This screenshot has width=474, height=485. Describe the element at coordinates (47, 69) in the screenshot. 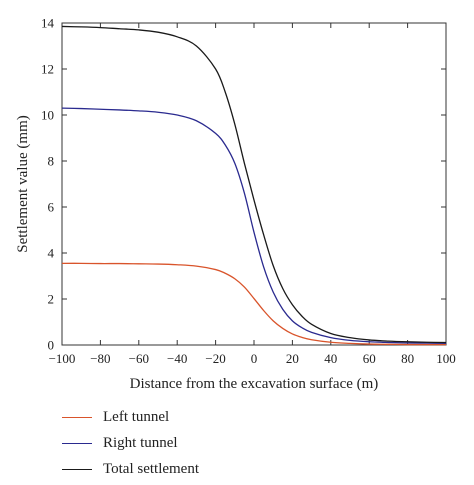

I see `y-tick-label: 12` at that location.